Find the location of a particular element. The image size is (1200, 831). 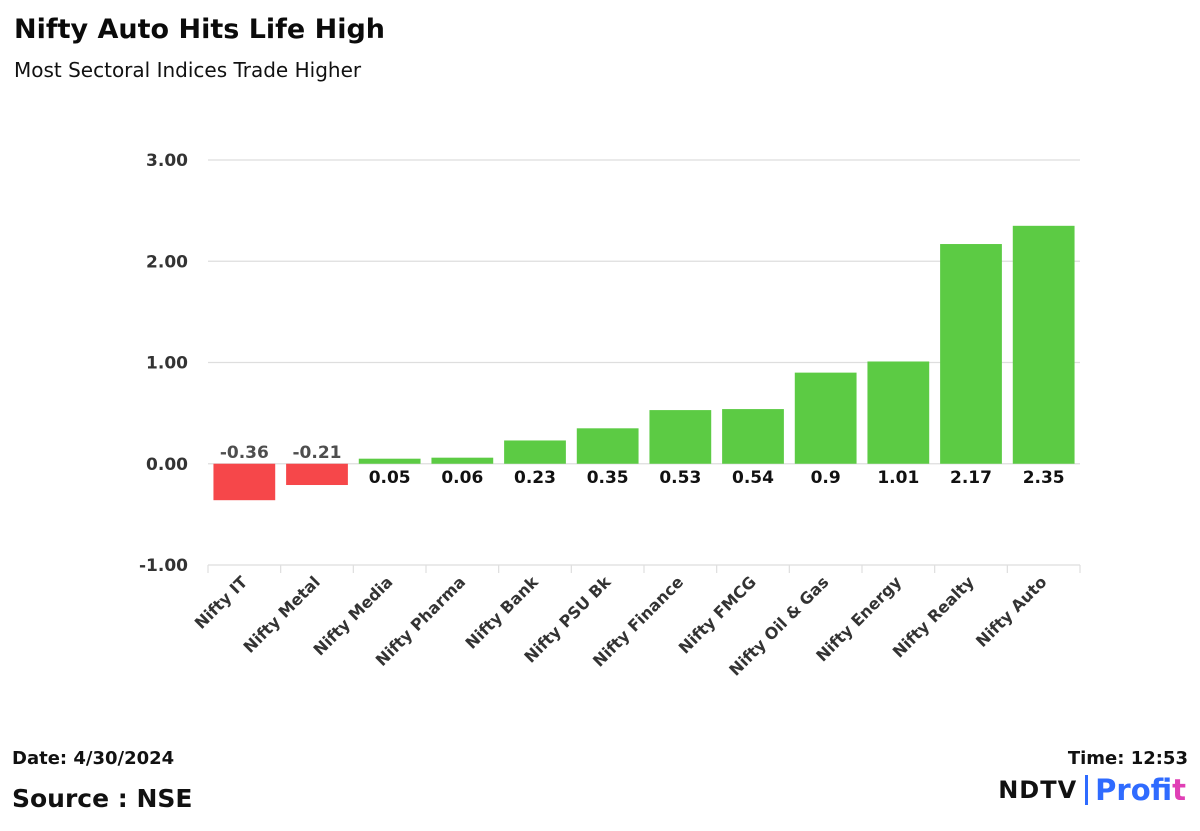

value-label: 0.23 is located at coordinates (535, 478).